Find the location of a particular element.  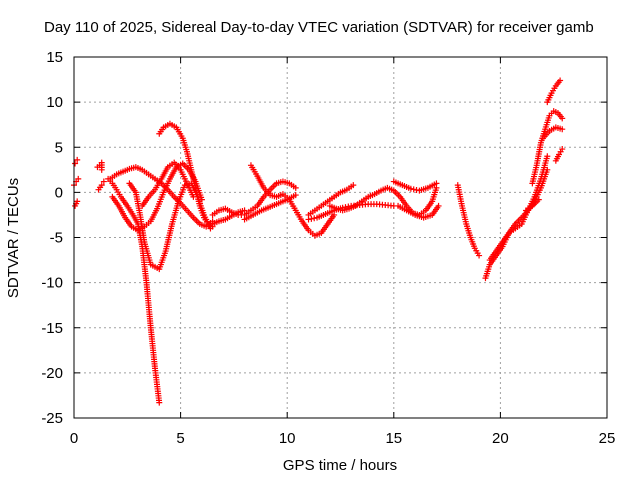

y-tick-label: 5 is located at coordinates (59, 147).